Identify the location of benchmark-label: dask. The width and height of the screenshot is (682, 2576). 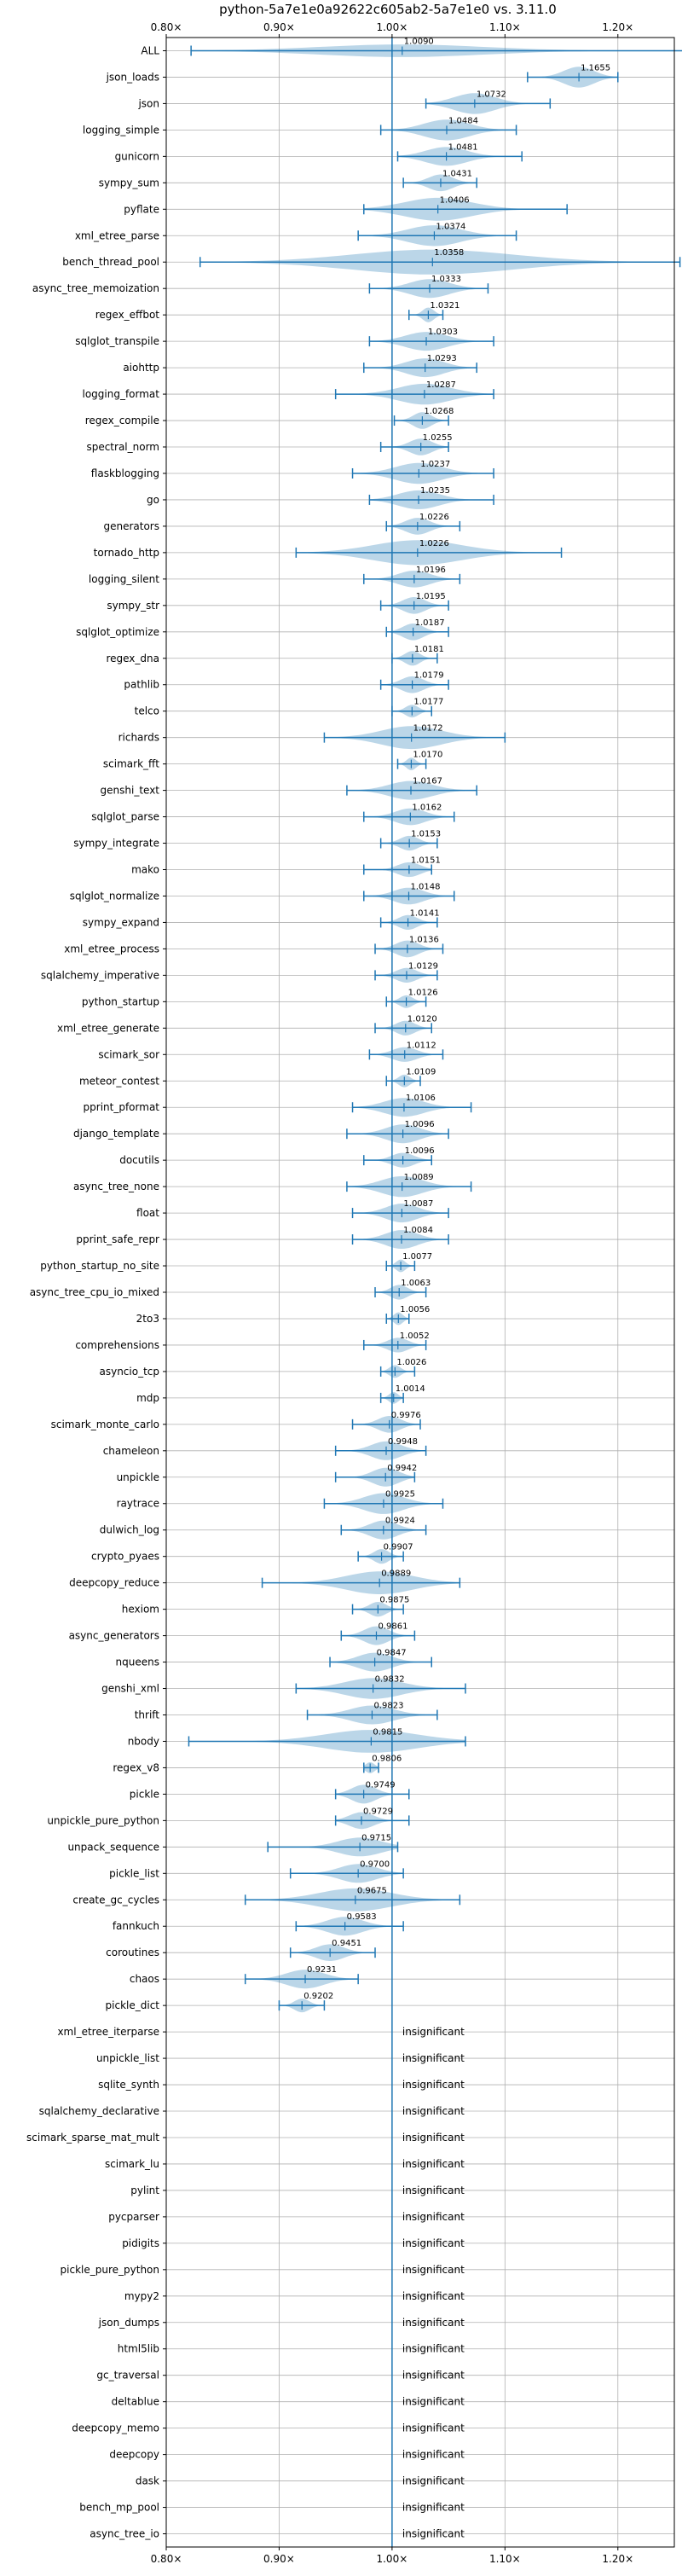
(148, 2481).